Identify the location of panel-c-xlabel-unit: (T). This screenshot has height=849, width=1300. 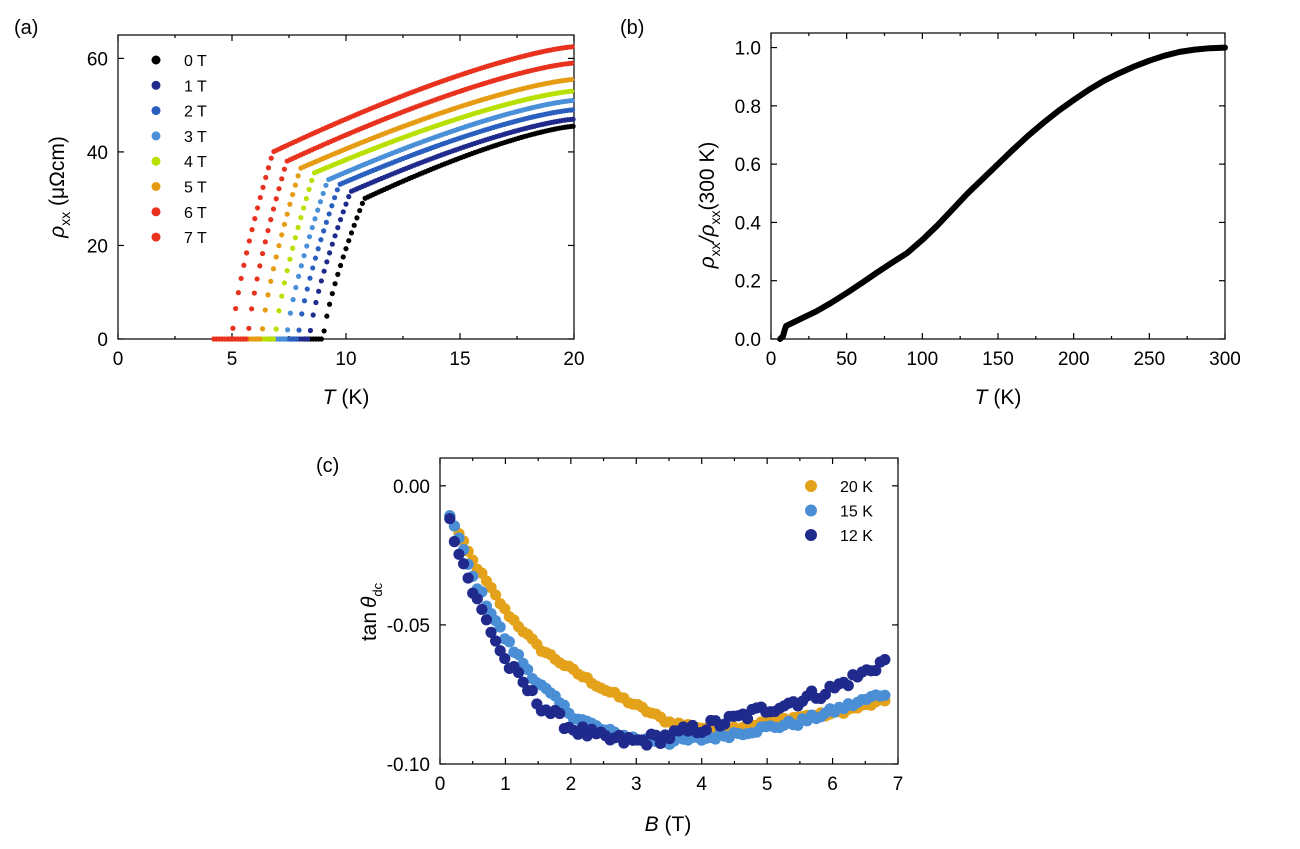
(675, 824).